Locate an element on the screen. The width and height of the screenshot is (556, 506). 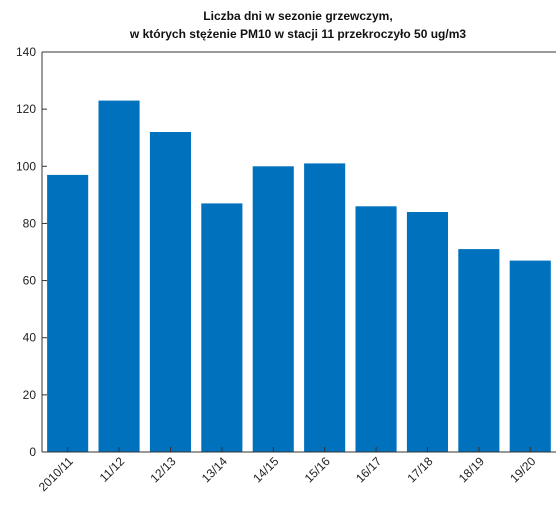
x-tick-label: 18/19 is located at coordinates (471, 469).